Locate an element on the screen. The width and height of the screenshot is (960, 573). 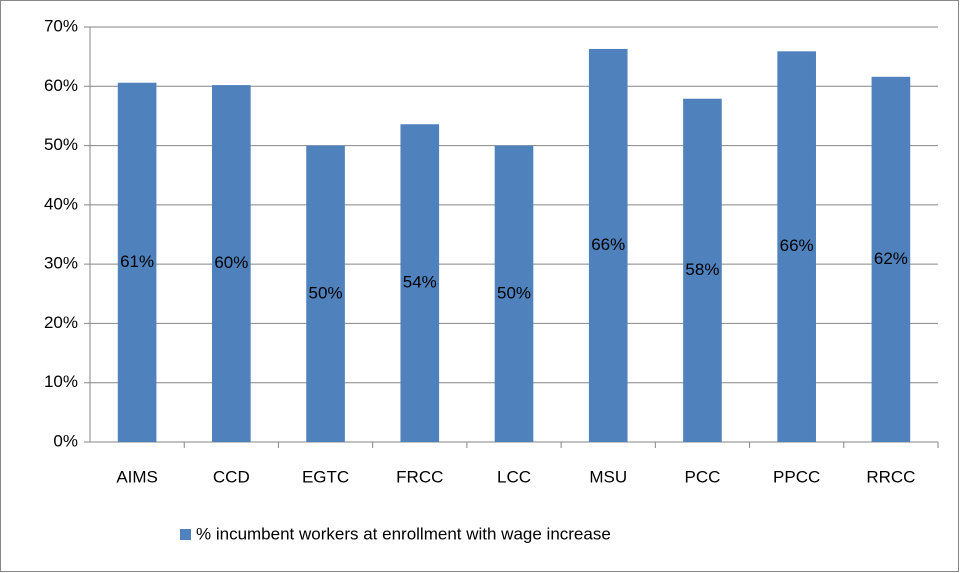
data-label: 62% is located at coordinates (891, 258).